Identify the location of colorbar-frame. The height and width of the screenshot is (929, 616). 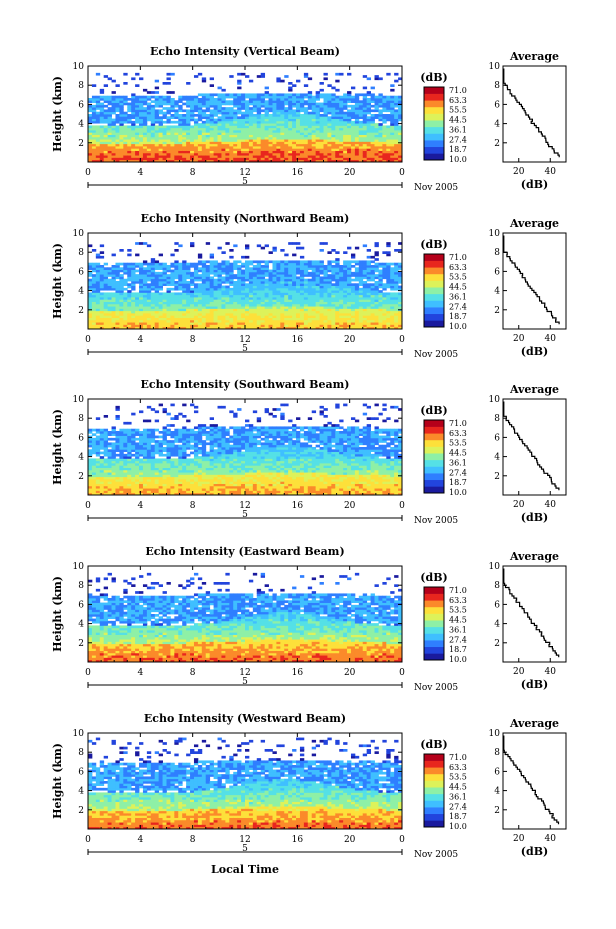
(434, 290).